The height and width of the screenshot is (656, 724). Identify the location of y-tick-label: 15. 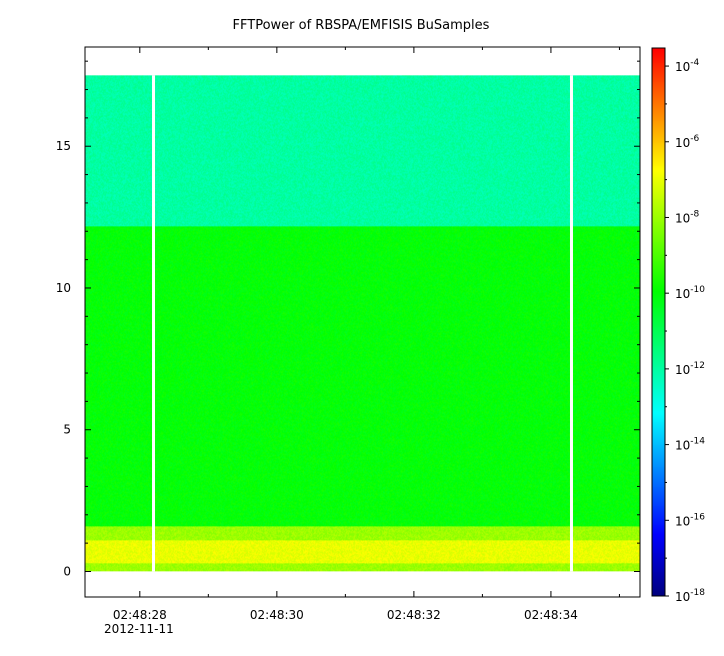
(63, 146).